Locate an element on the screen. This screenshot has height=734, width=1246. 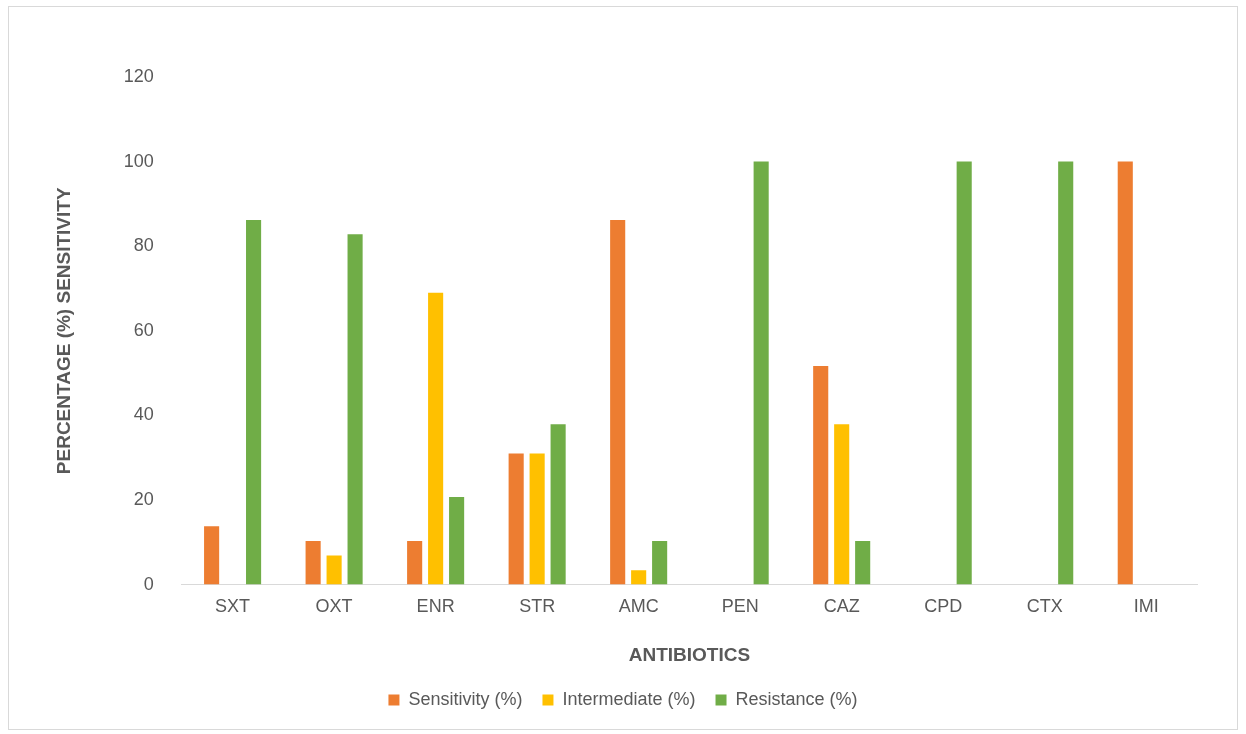
x-tick-label: IMI is located at coordinates (1146, 606).